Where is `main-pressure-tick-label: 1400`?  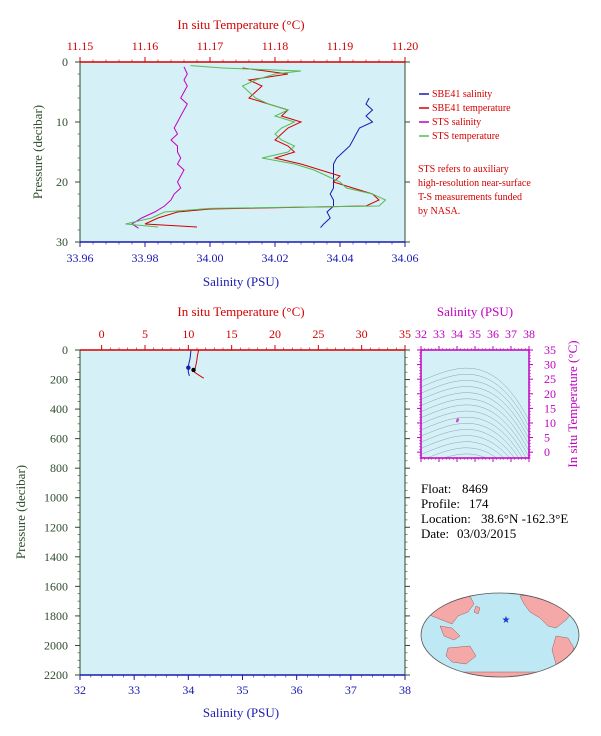 main-pressure-tick-label: 1400 is located at coordinates (56, 557).